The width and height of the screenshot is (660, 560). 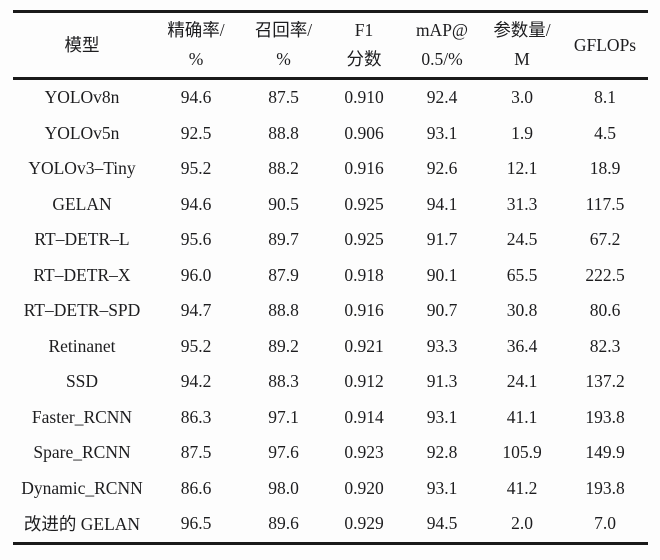 What do you see at coordinates (605, 132) in the screenshot?
I see `table-cell: 4.5` at bounding box center [605, 132].